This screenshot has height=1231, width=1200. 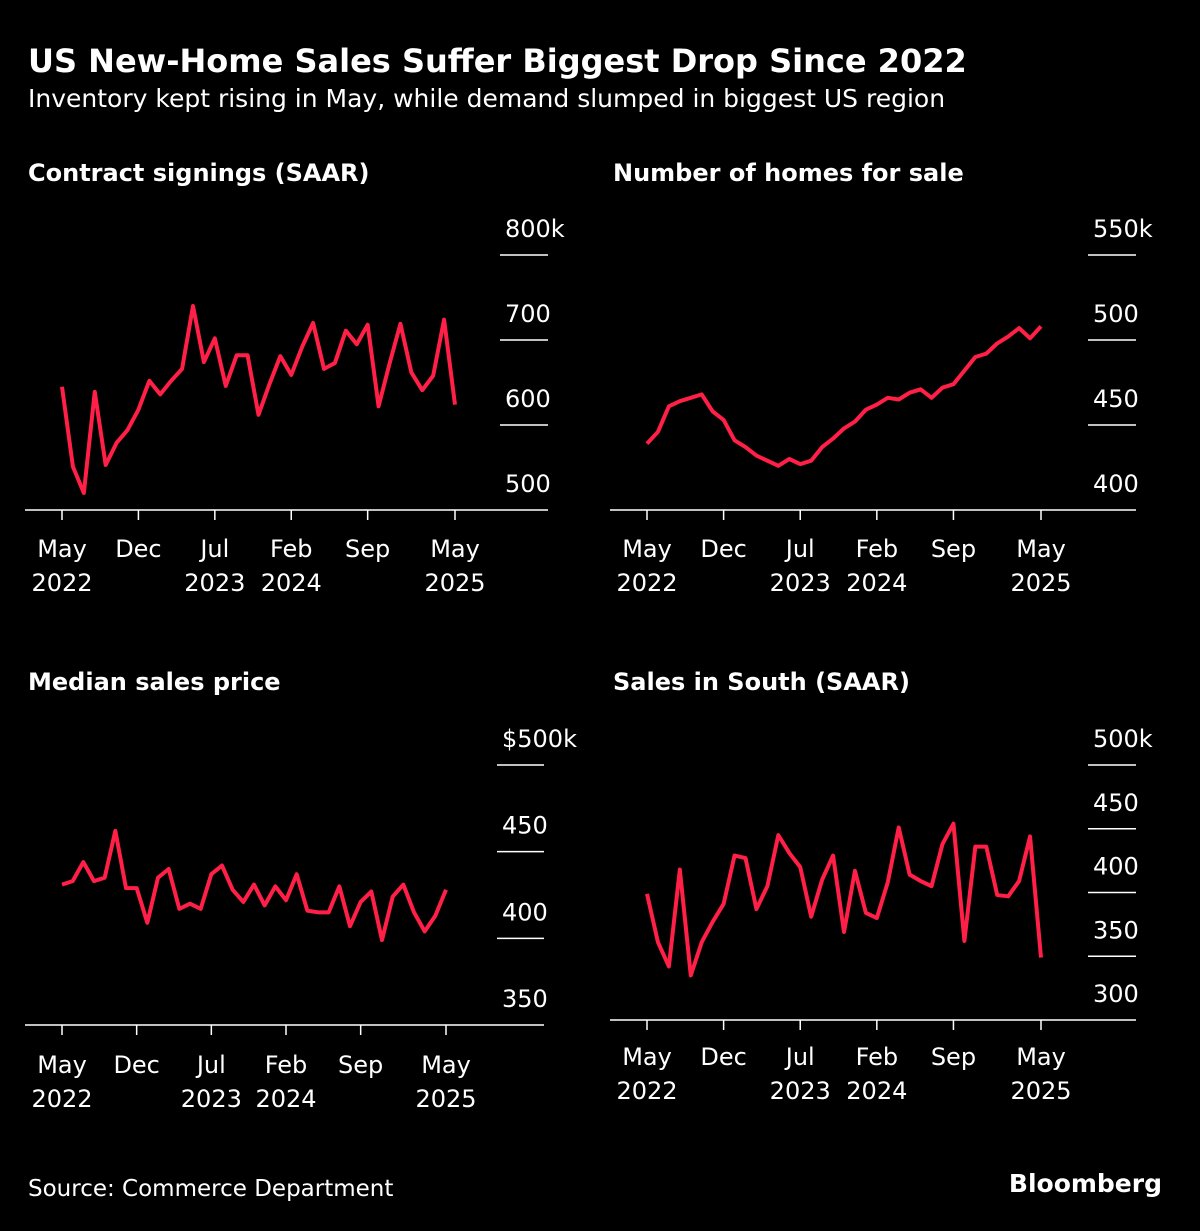 What do you see at coordinates (539, 739) in the screenshot?
I see `y-tick-label: $500k` at bounding box center [539, 739].